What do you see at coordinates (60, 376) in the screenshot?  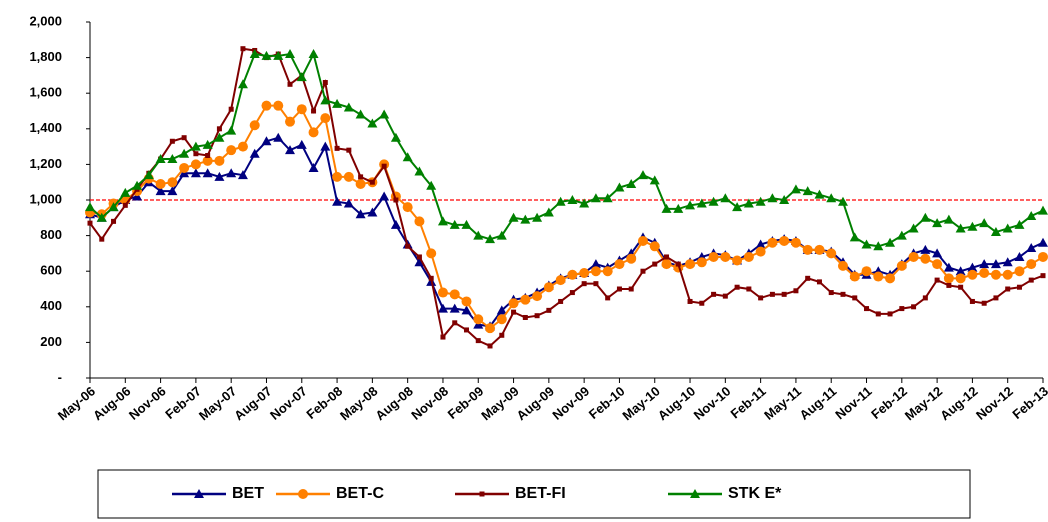 I see `y-tick-label: -` at bounding box center [60, 376].